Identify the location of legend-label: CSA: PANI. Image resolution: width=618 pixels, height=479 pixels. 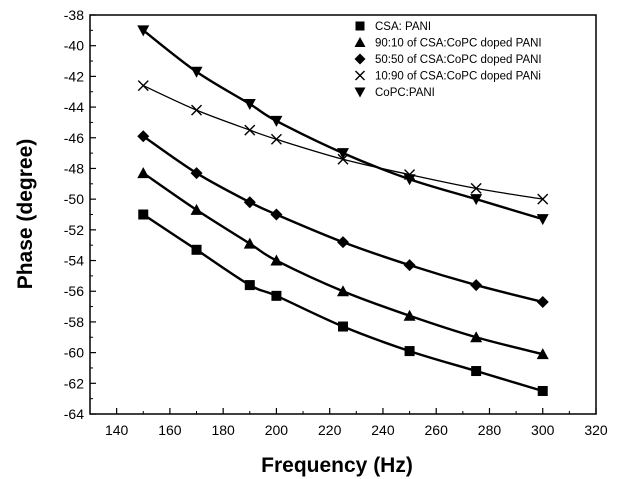
(403, 27).